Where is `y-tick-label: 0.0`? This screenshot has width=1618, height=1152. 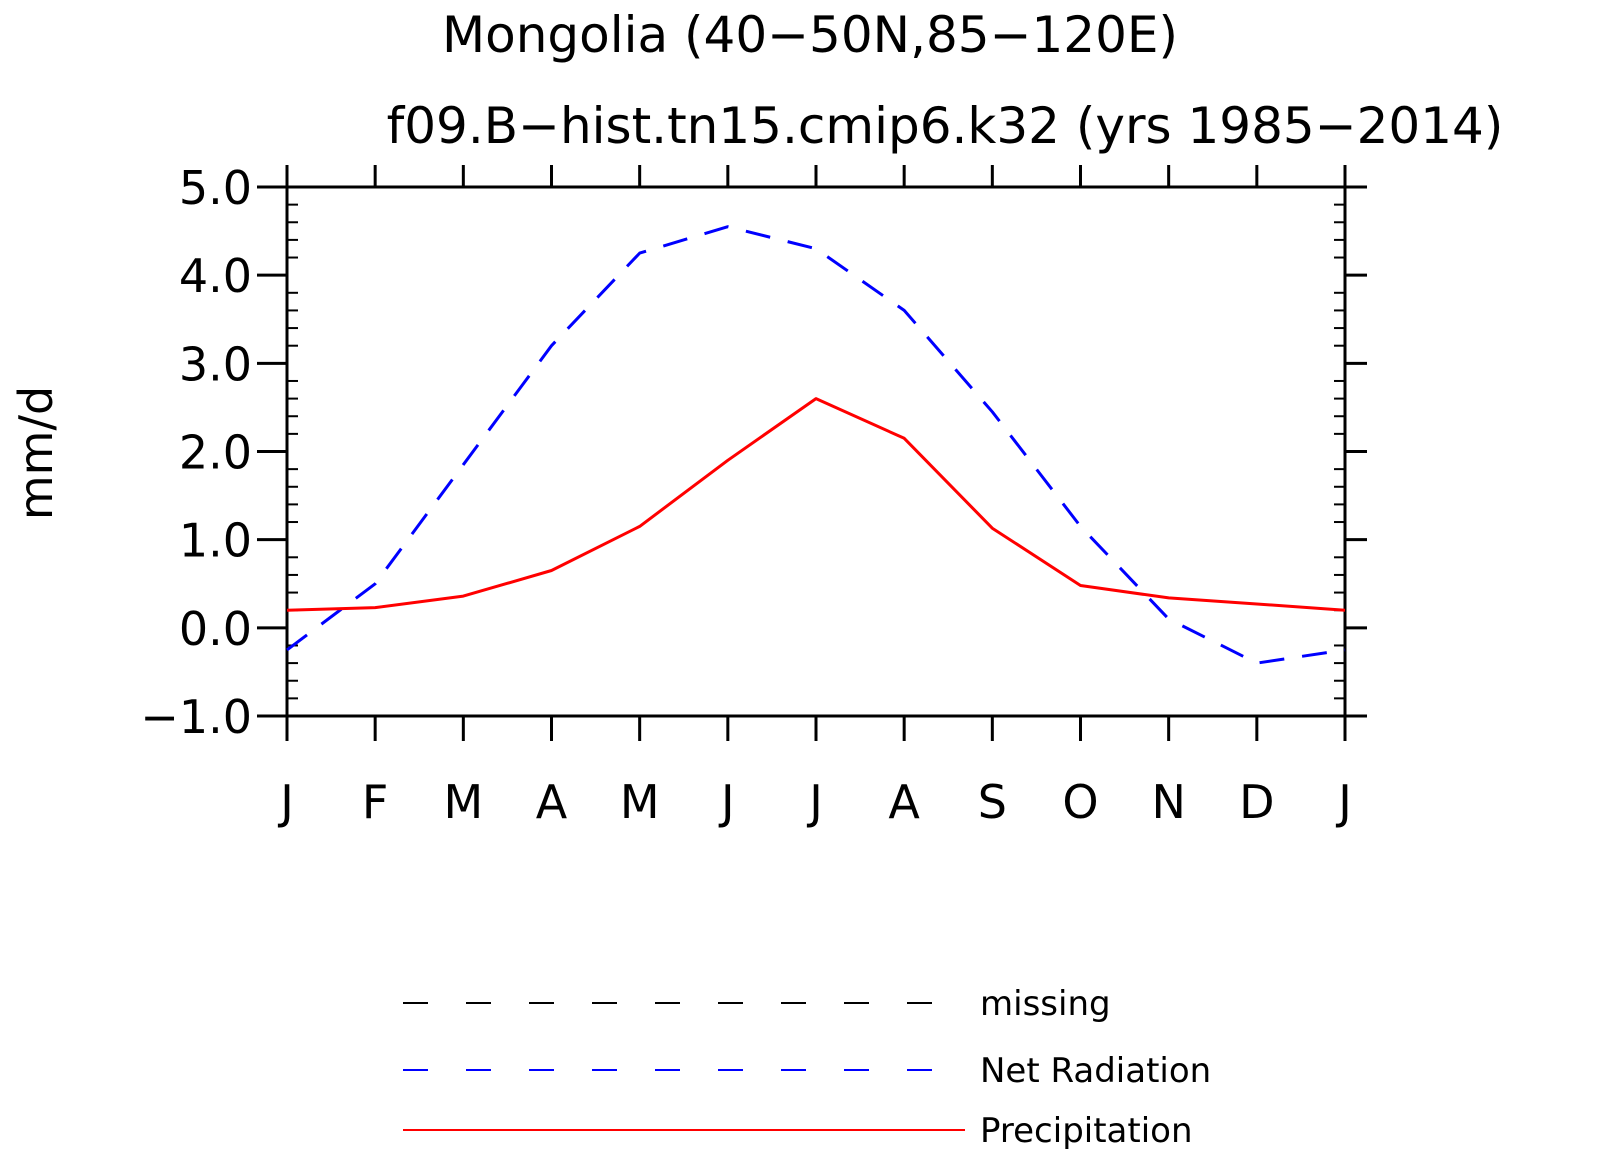
y-tick-label: 0.0 is located at coordinates (215, 629).